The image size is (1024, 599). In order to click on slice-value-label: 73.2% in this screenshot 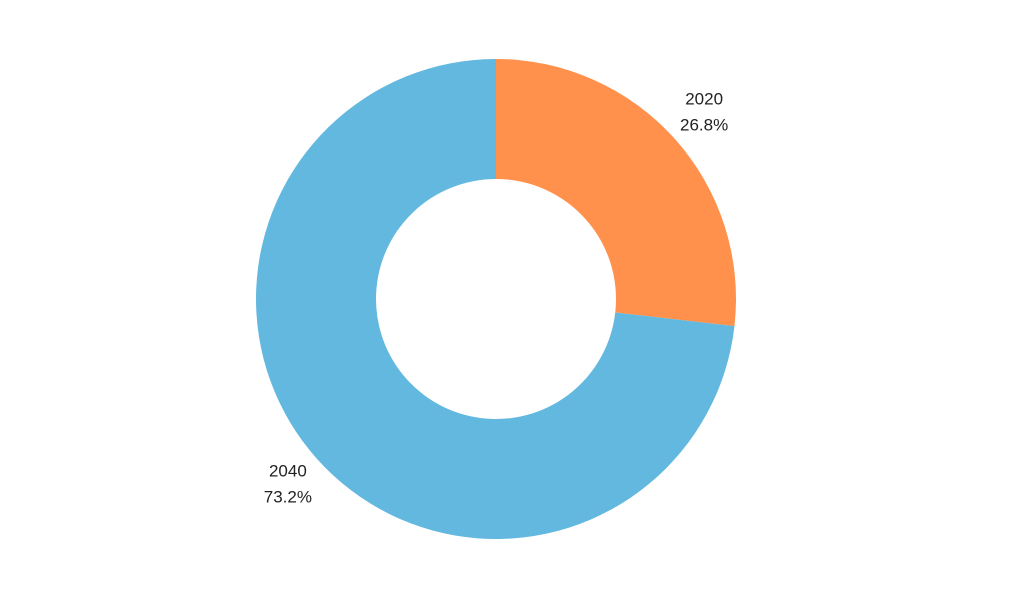, I will do `click(288, 496)`.